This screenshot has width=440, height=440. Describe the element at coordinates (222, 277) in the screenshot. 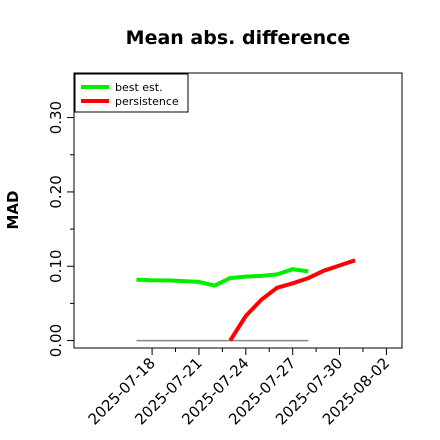

I see `series-line-best-est` at that location.